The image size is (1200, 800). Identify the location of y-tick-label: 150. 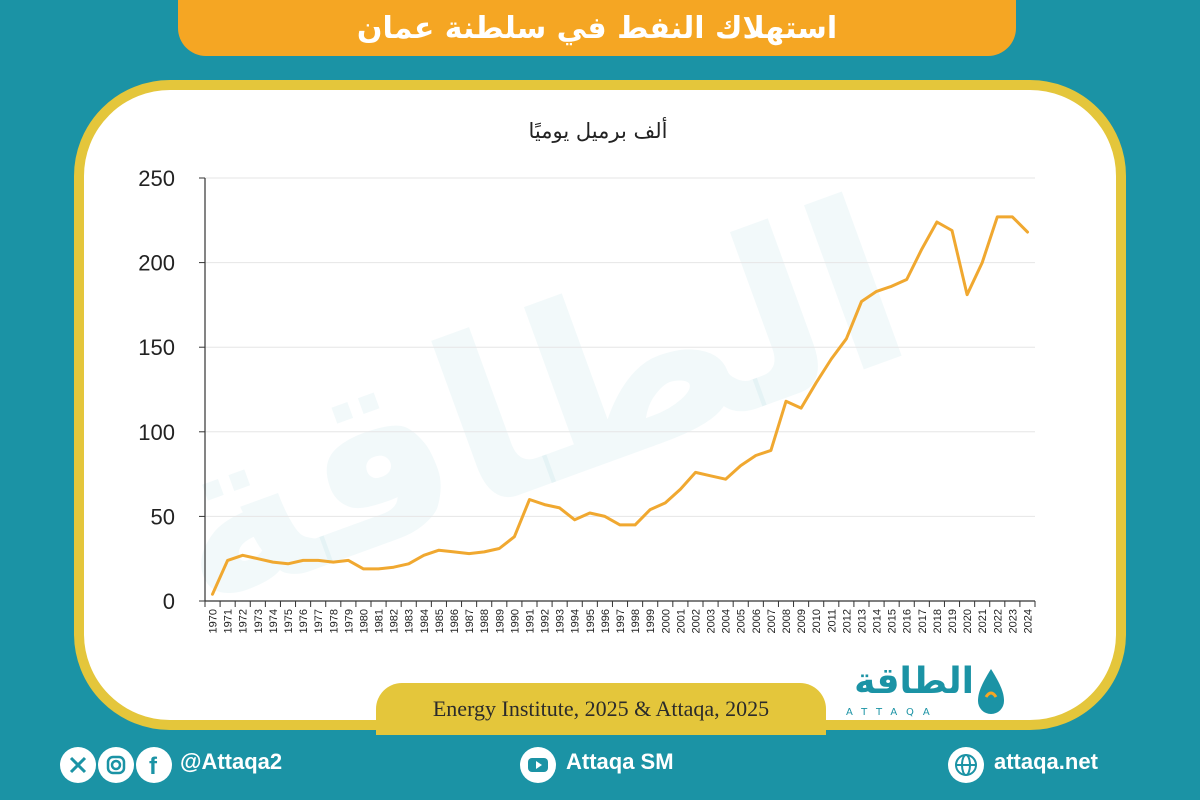
(156, 347).